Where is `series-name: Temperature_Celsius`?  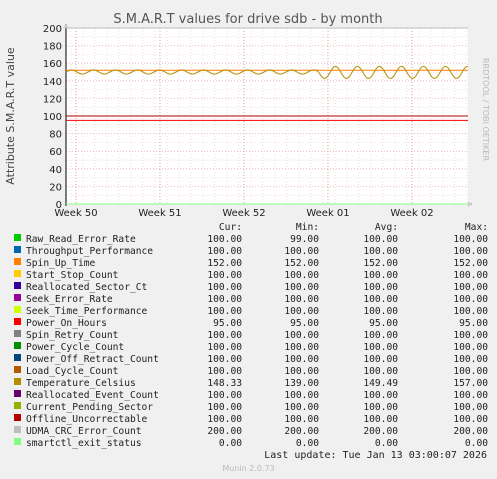
series-name: Temperature_Celsius is located at coordinates (81, 383).